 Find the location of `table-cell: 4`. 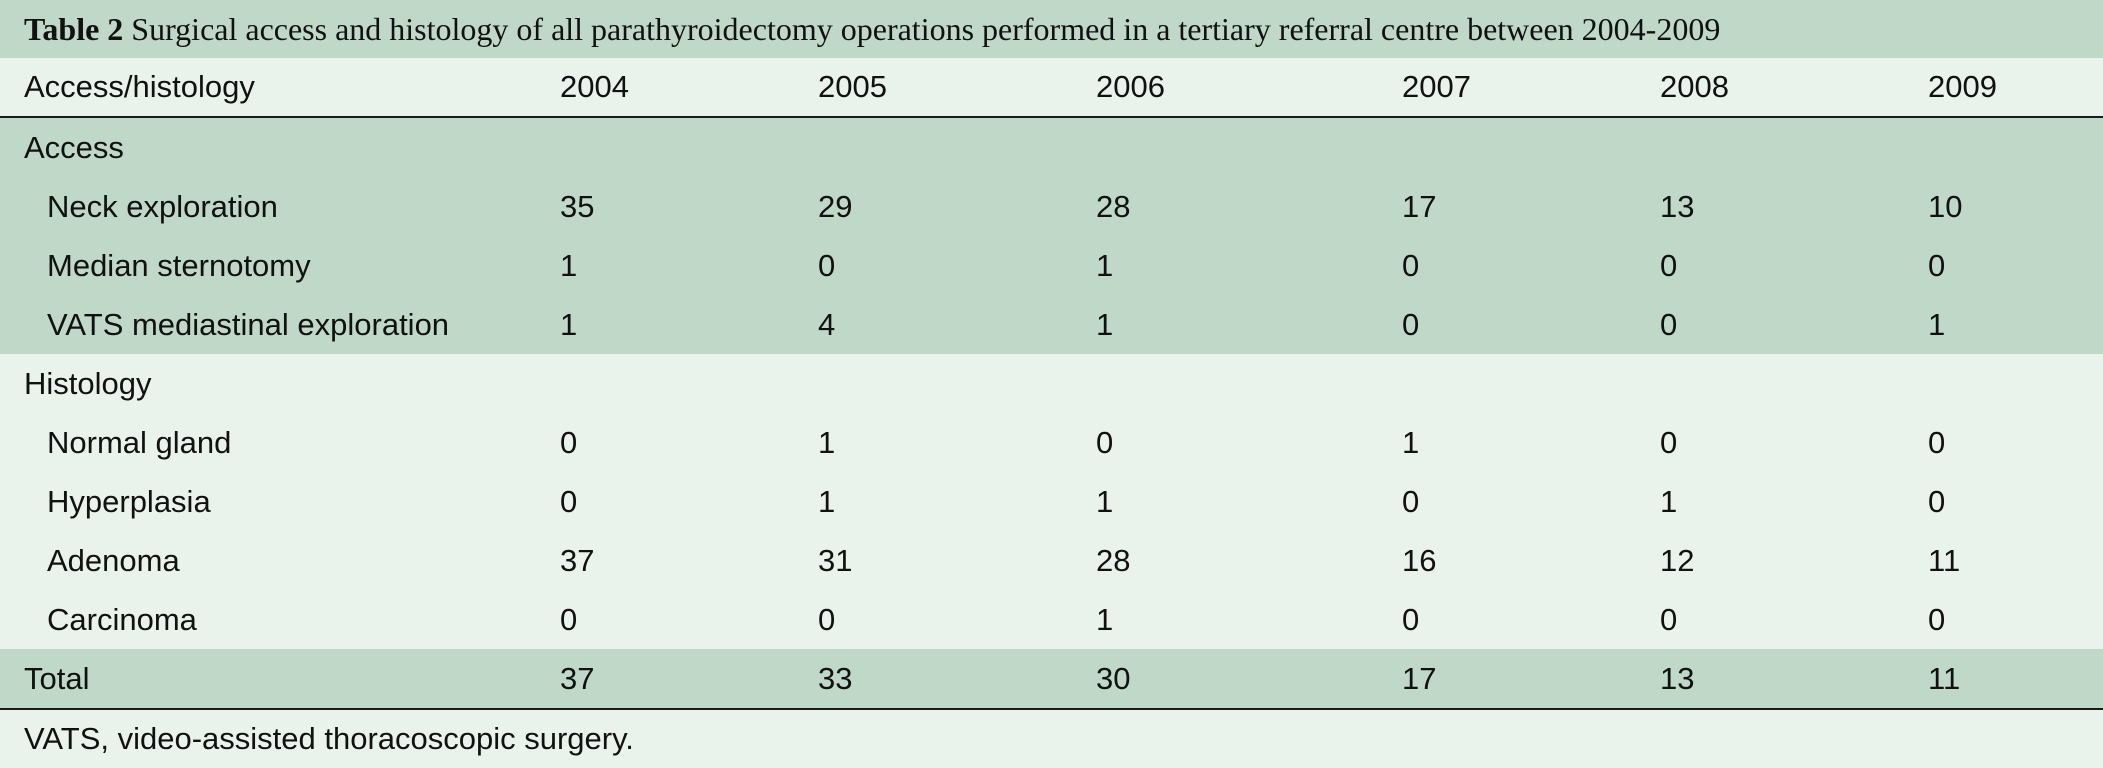

table-cell: 4 is located at coordinates (827, 324).